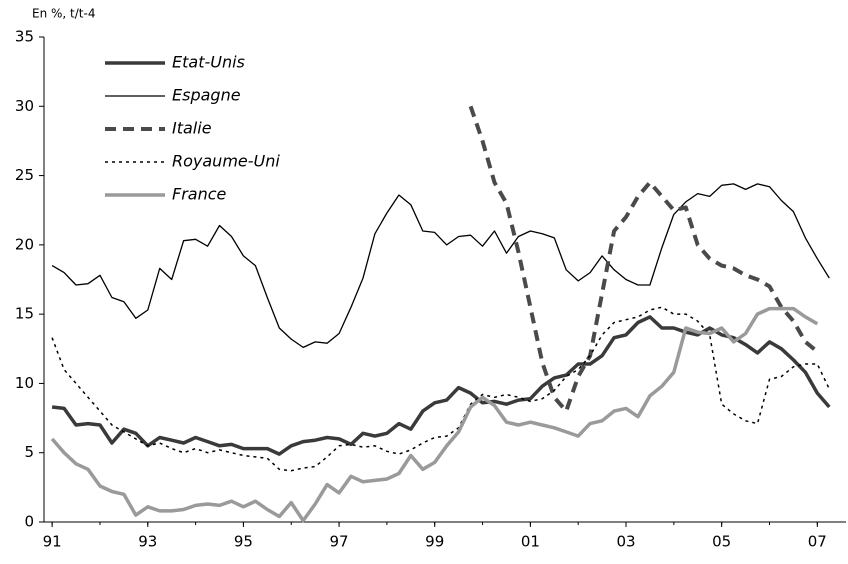 This screenshot has height=564, width=848. Describe the element at coordinates (434, 542) in the screenshot. I see `x-tick-label: 99` at that location.